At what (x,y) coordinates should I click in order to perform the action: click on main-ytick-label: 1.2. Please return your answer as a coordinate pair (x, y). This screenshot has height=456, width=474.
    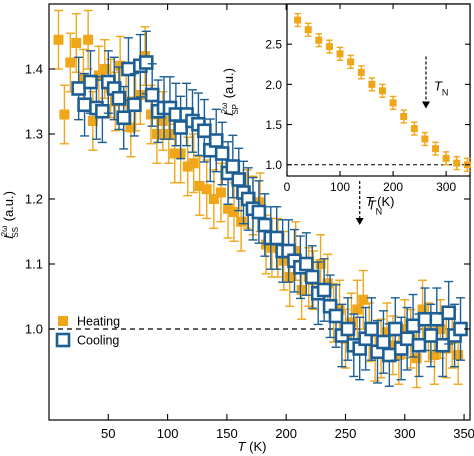
    Looking at the image, I should click on (34, 199).